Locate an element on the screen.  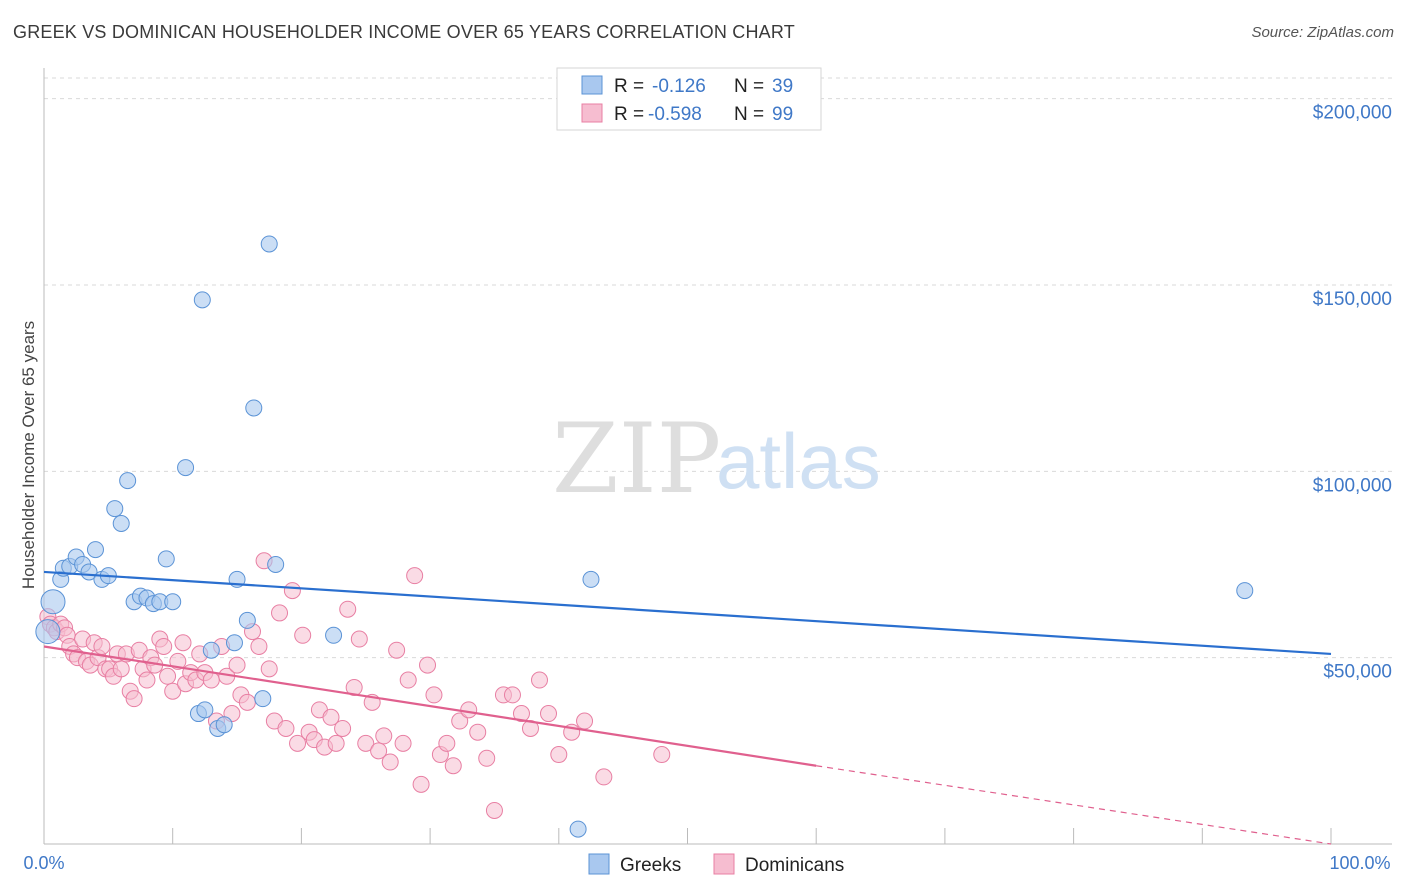
bottom-legend: Greeks Dominicans is located at coordinates (716, 864).